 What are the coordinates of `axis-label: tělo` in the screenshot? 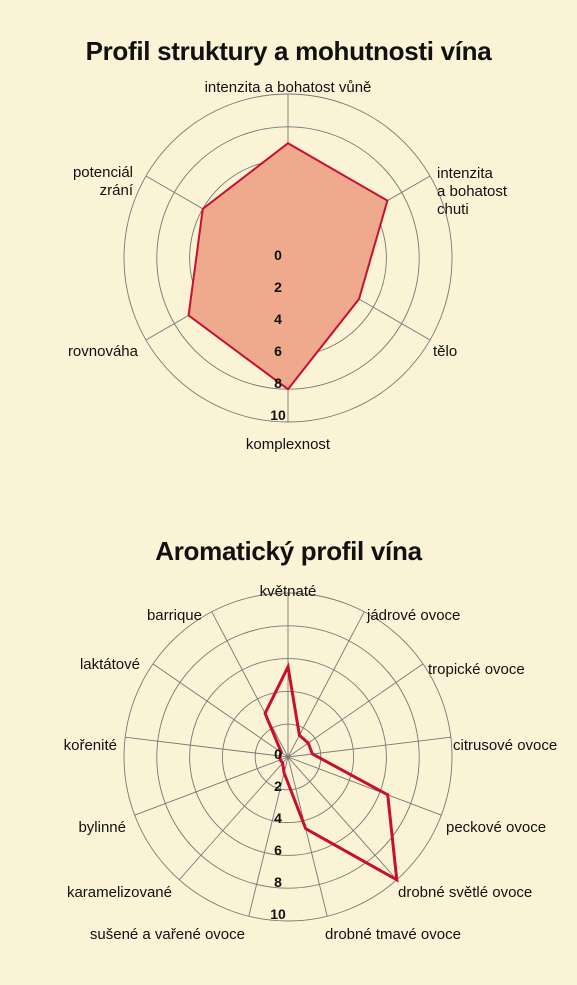 It's located at (445, 351).